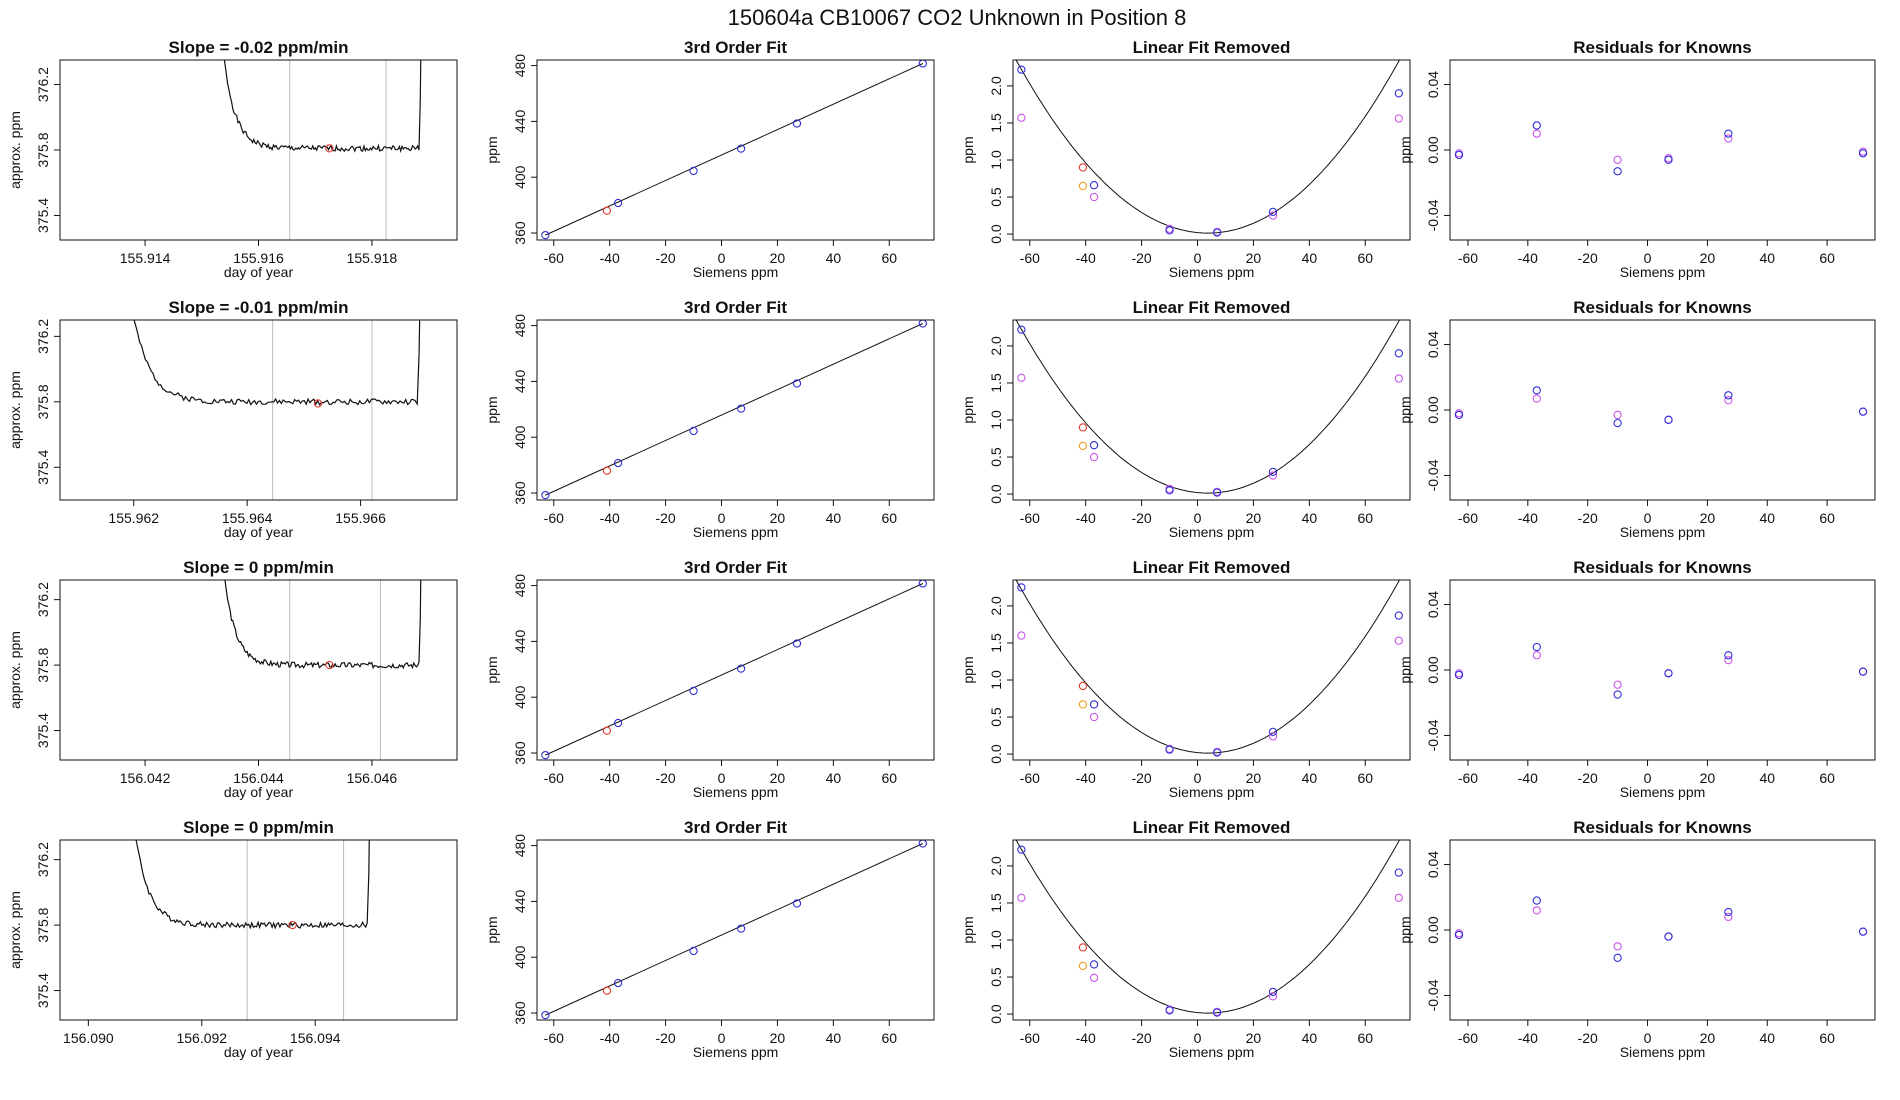 The width and height of the screenshot is (1900, 1100). What do you see at coordinates (145, 258) in the screenshot?
I see `x-tick-label: 155.914` at bounding box center [145, 258].